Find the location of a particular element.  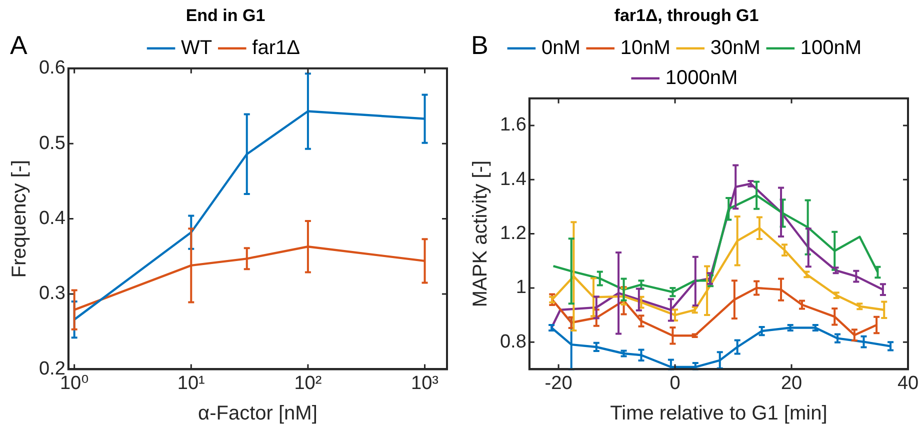

chart-title: far1Δ, through G1 is located at coordinates (686, 15).